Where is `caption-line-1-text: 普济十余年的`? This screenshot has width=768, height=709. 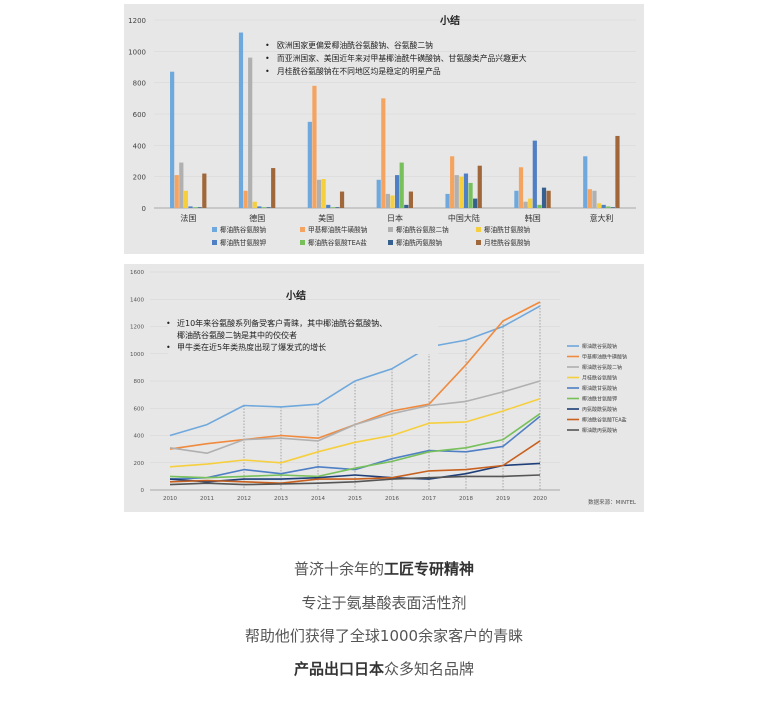 caption-line-1-text: 普济十余年的 is located at coordinates (338, 569).